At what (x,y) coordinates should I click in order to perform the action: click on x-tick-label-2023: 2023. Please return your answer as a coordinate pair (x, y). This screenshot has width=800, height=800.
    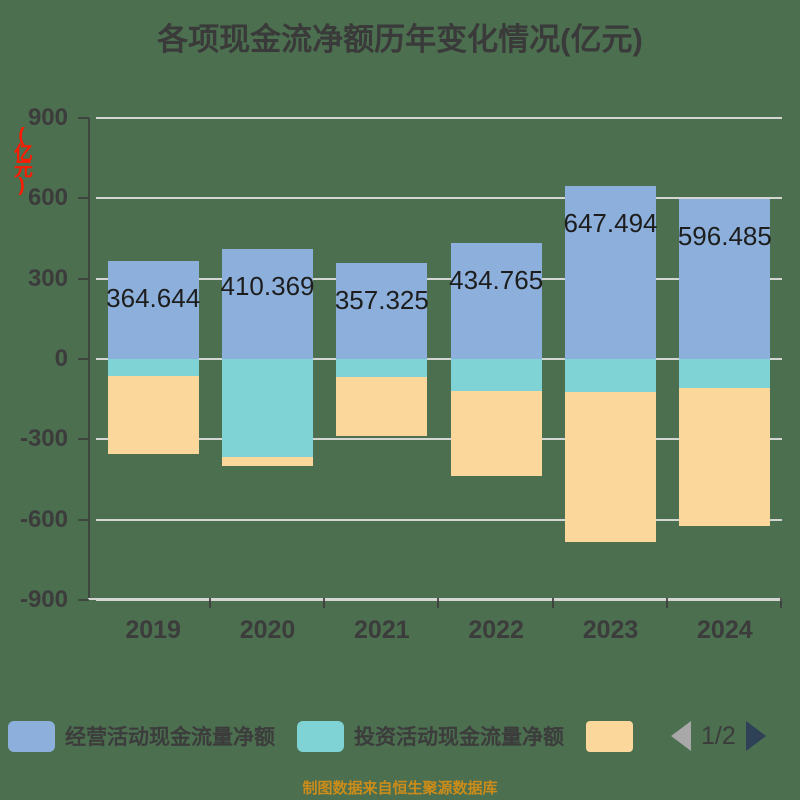
    Looking at the image, I should click on (610, 630).